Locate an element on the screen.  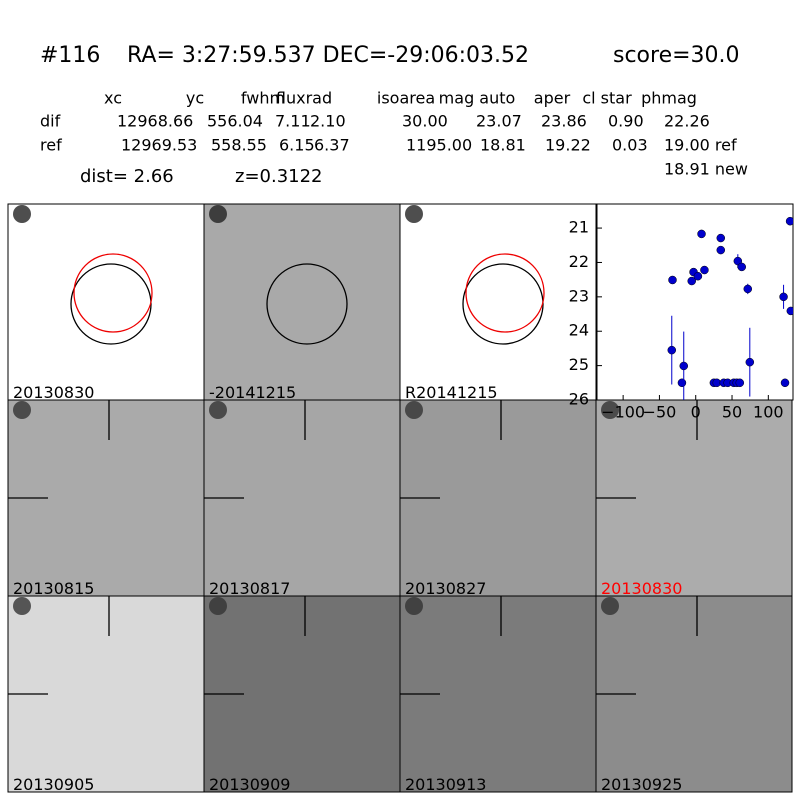
stamp-label: 20130817 is located at coordinates (249, 588).